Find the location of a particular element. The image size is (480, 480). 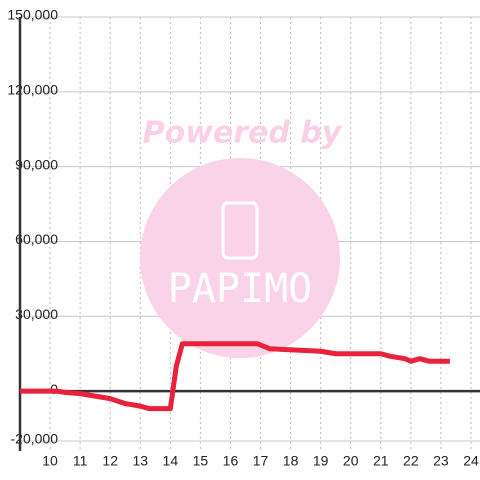

x-tick-label: 23 is located at coordinates (441, 461).